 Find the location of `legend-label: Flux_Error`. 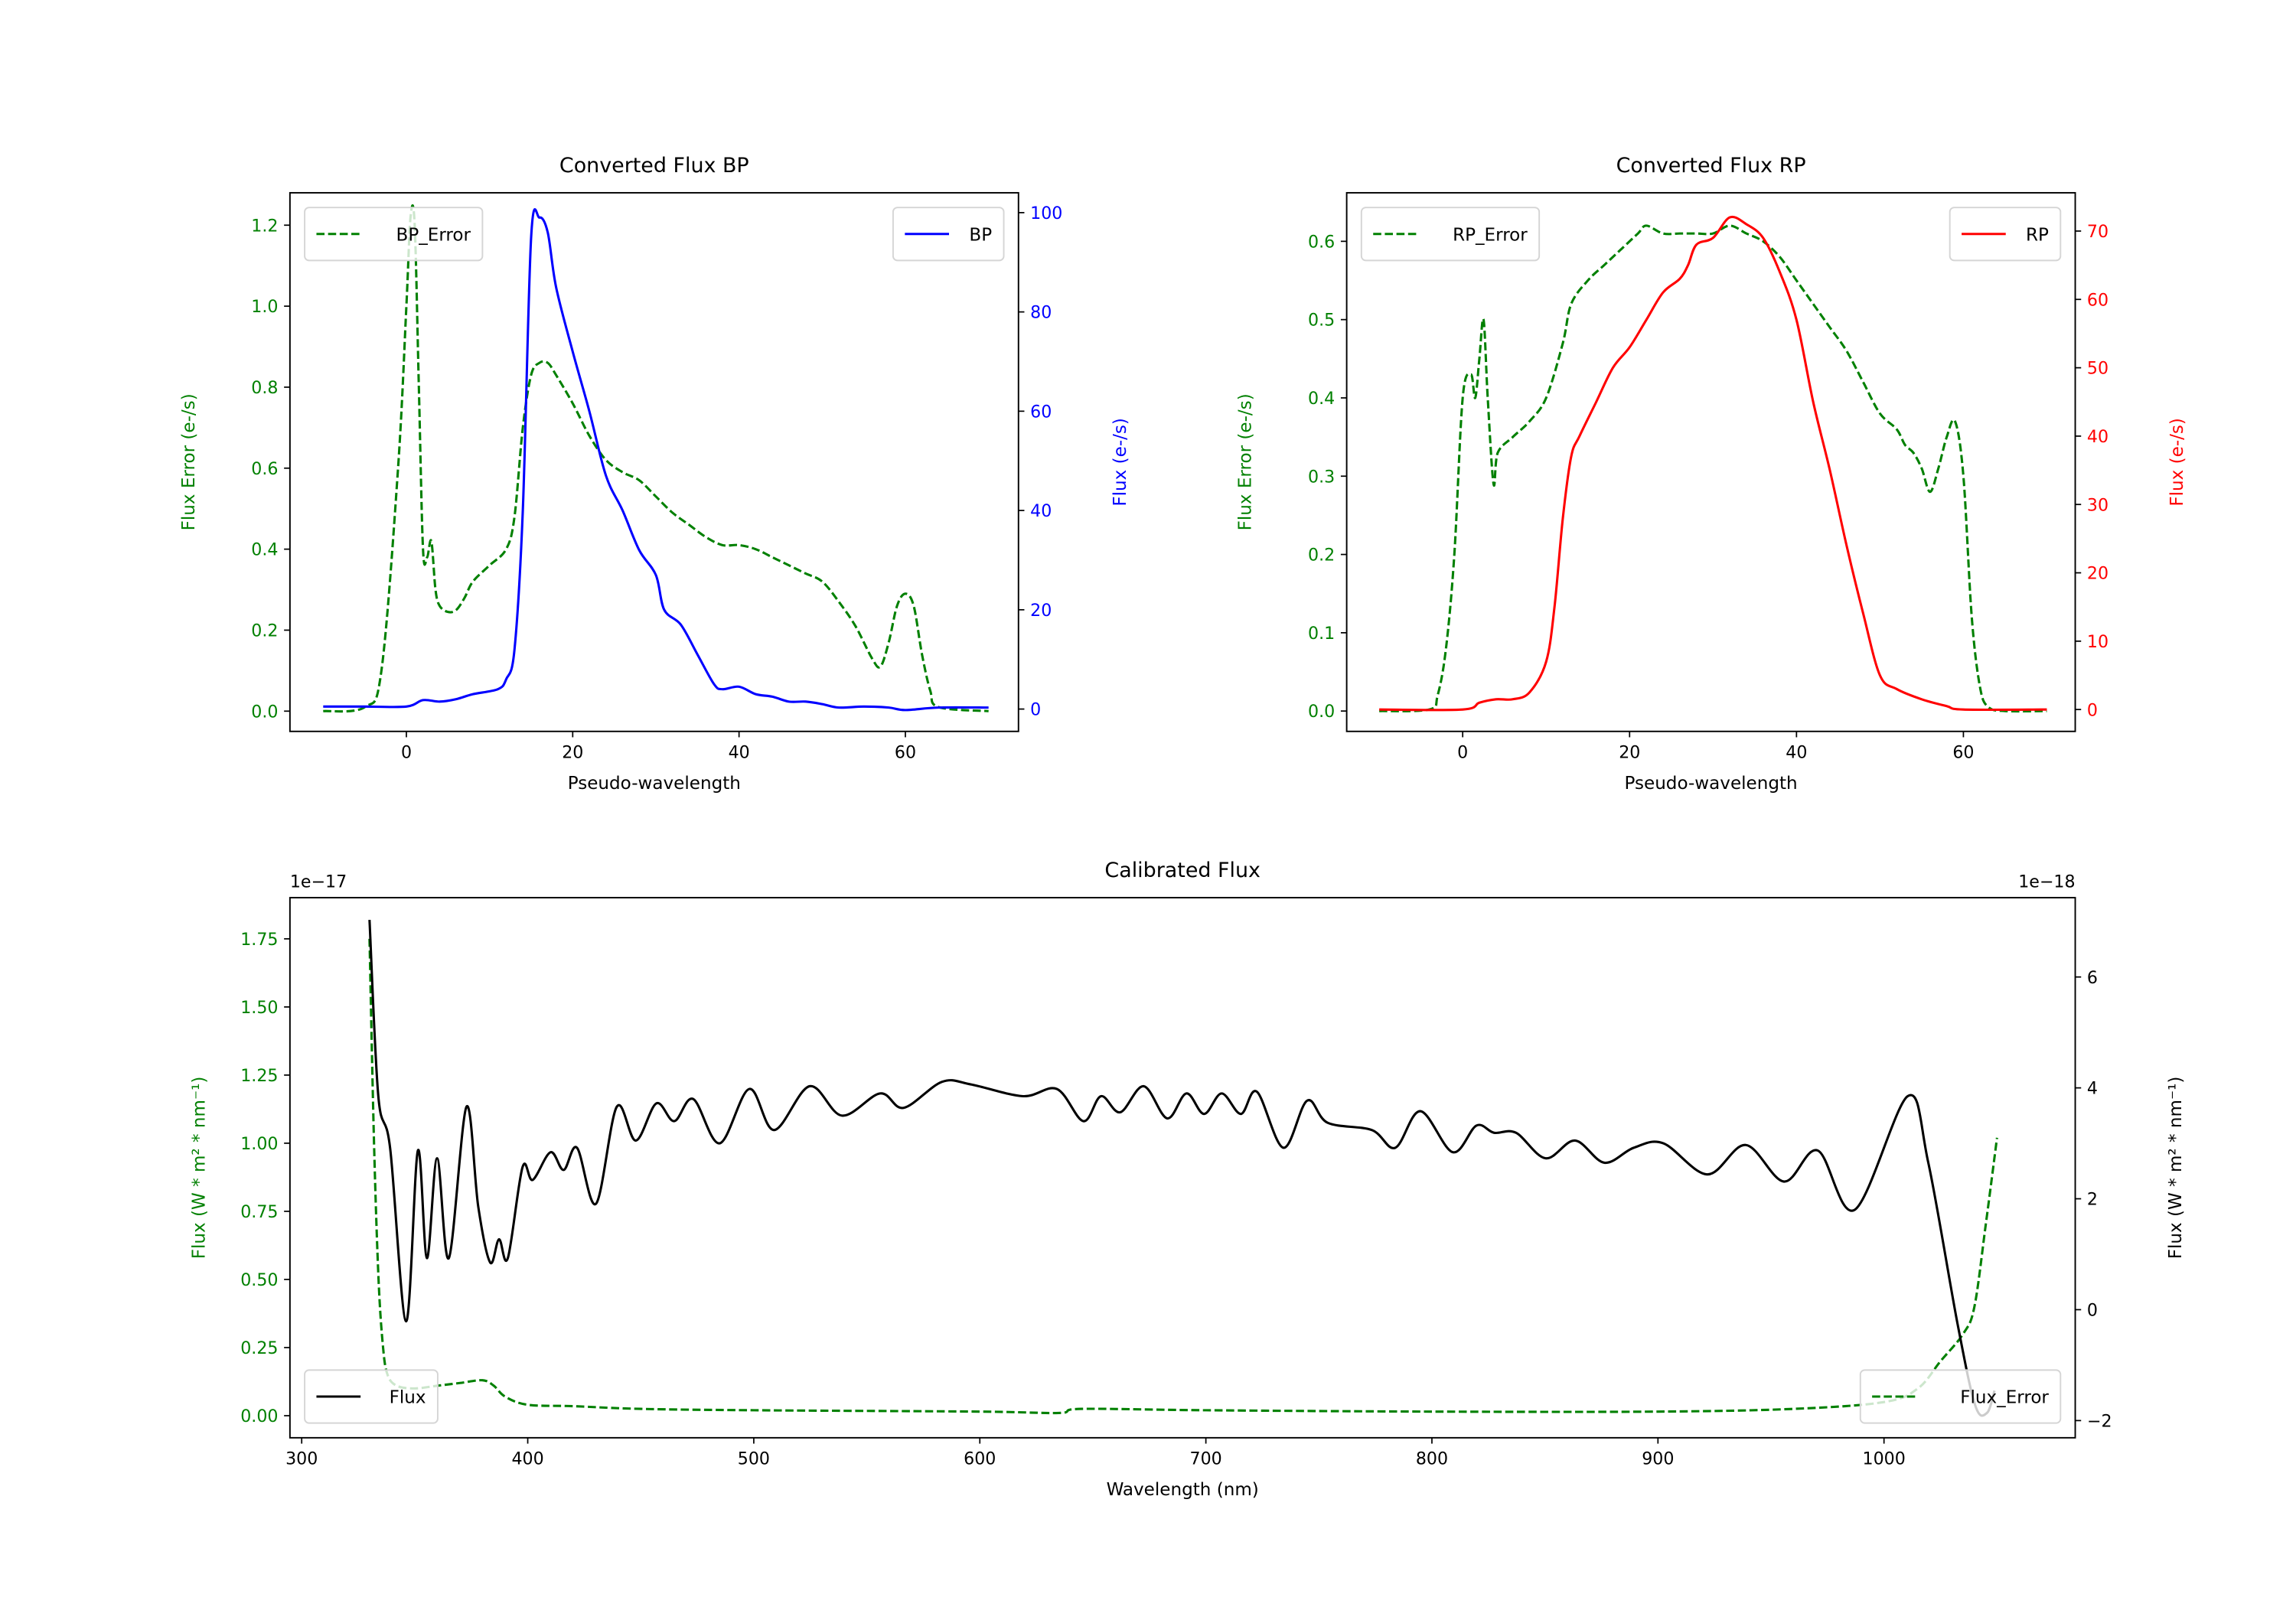

legend-label: Flux_Error is located at coordinates (2004, 1398).